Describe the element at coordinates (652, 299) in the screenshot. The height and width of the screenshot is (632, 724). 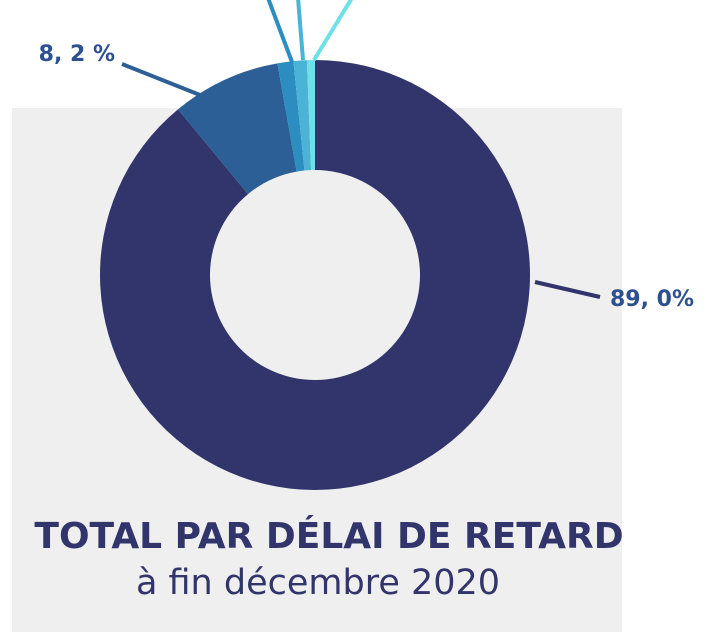
I see `data-label: 89, 0%` at that location.